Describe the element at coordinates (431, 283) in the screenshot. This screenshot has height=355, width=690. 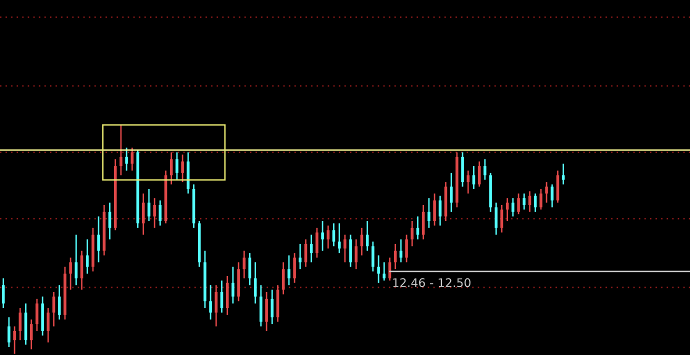
I see `annotation: 12.46 - 12.50` at that location.